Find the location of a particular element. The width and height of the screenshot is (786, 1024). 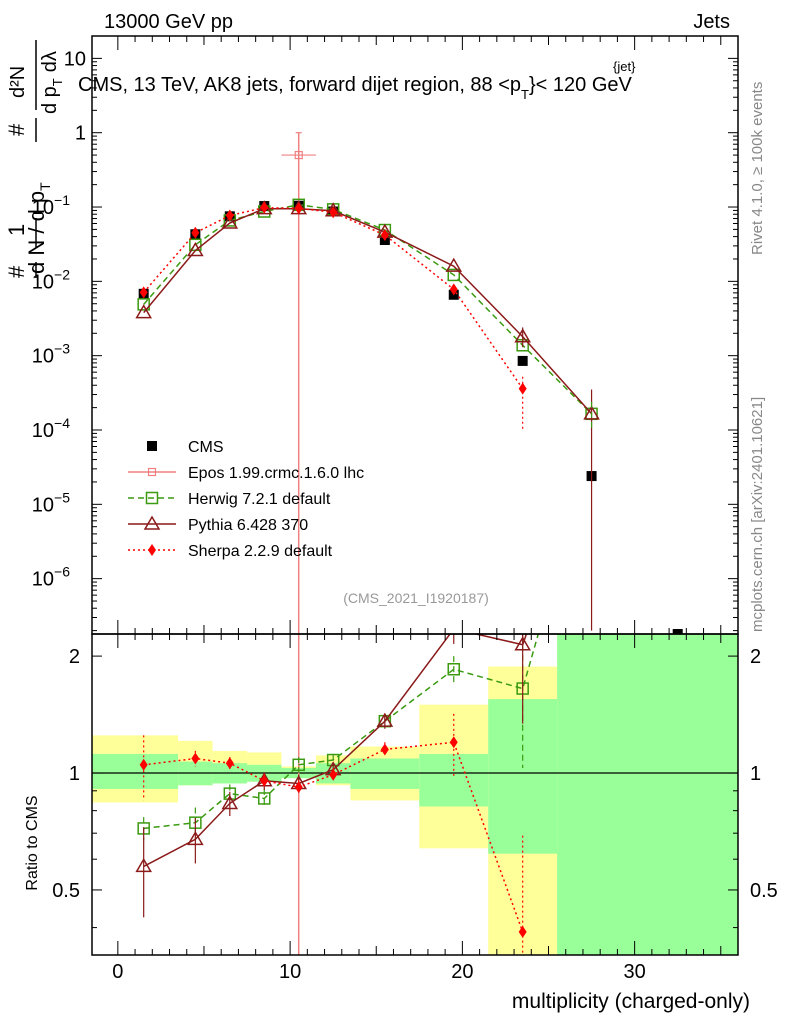

epos-point is located at coordinates (298, 155).